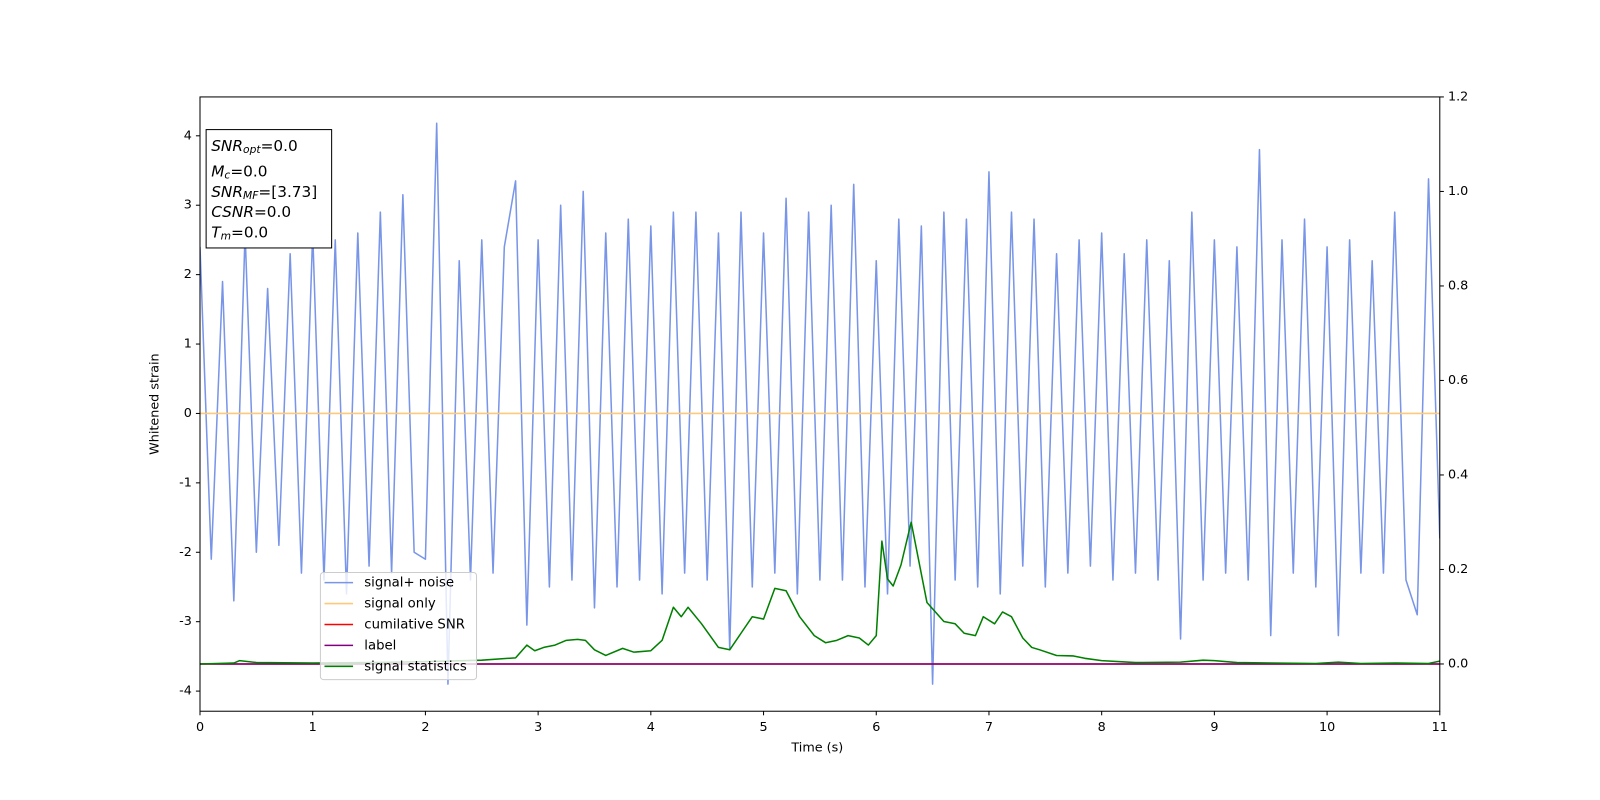 Image resolution: width=1600 pixels, height=800 pixels. What do you see at coordinates (1214, 727) in the screenshot?
I see `x-tick-label: 9` at bounding box center [1214, 727].